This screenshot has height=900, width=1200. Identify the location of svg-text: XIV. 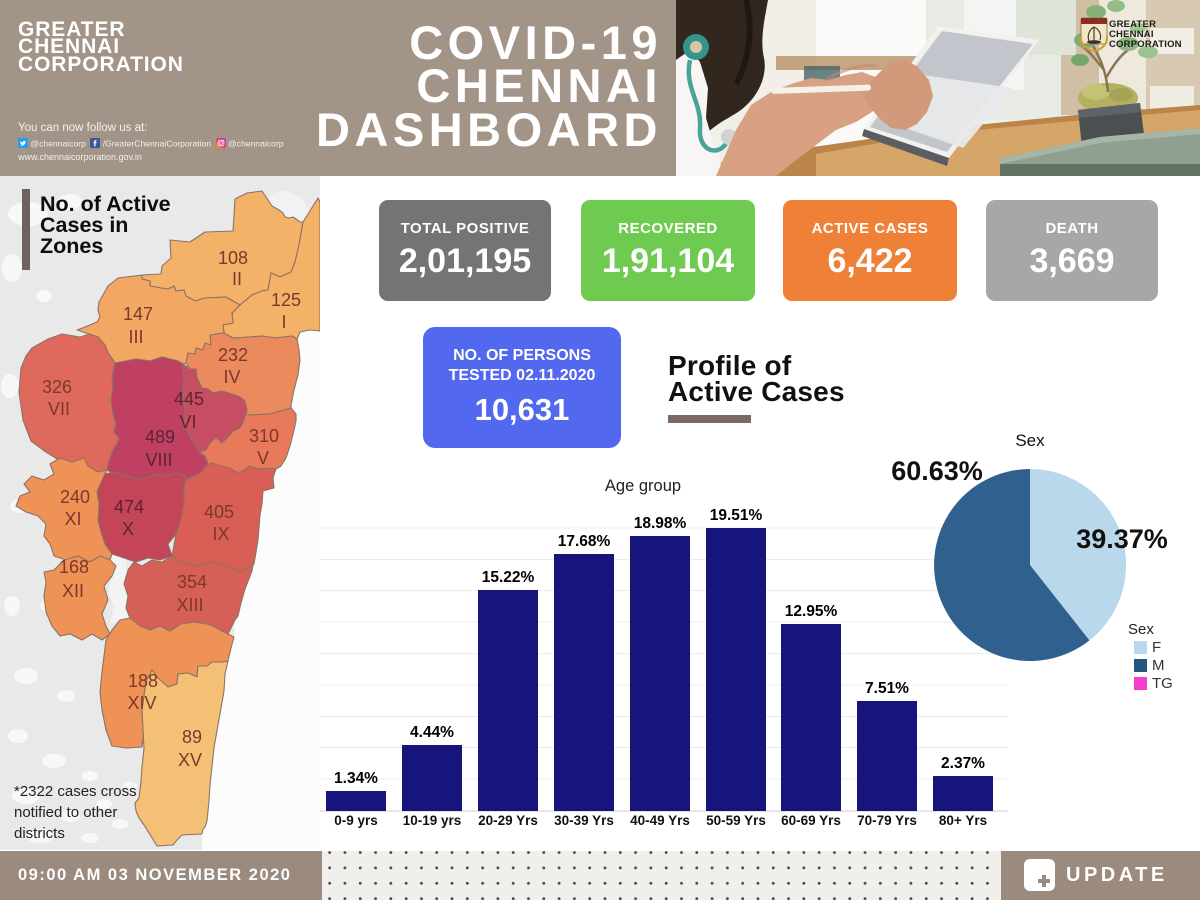
(141, 703).